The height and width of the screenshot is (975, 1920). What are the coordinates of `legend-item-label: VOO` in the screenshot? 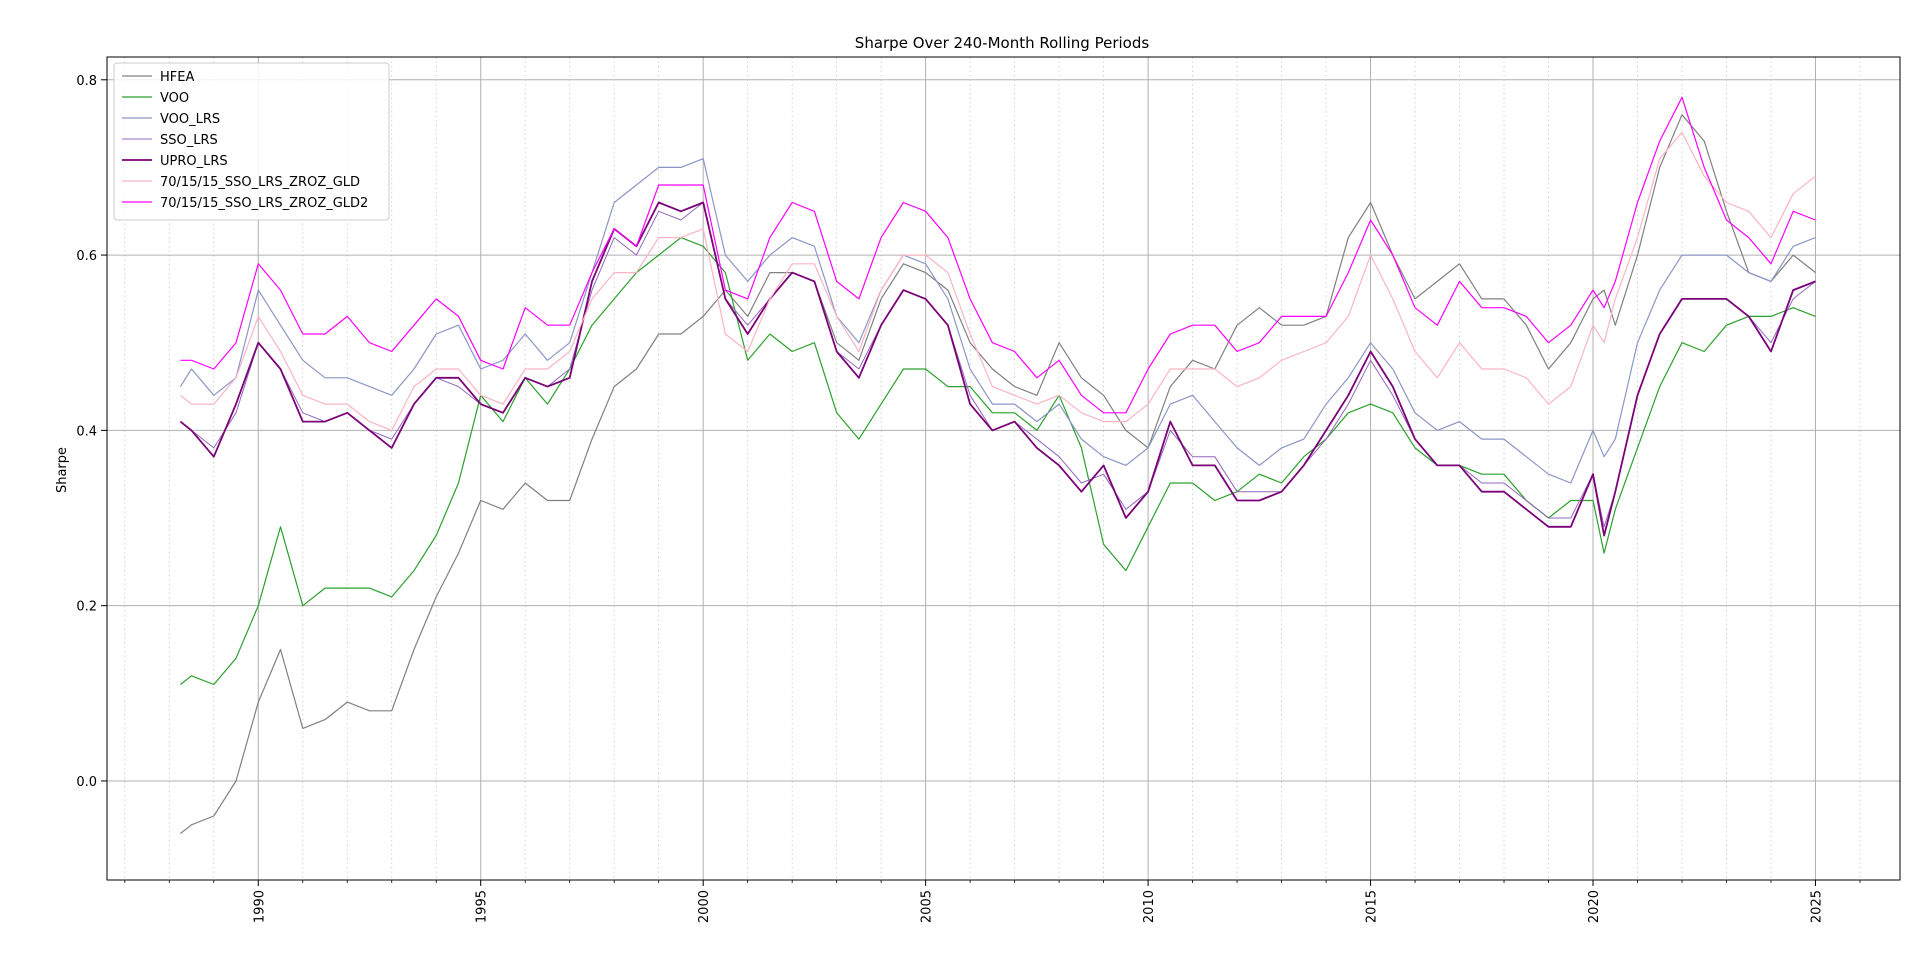 It's located at (174, 98).